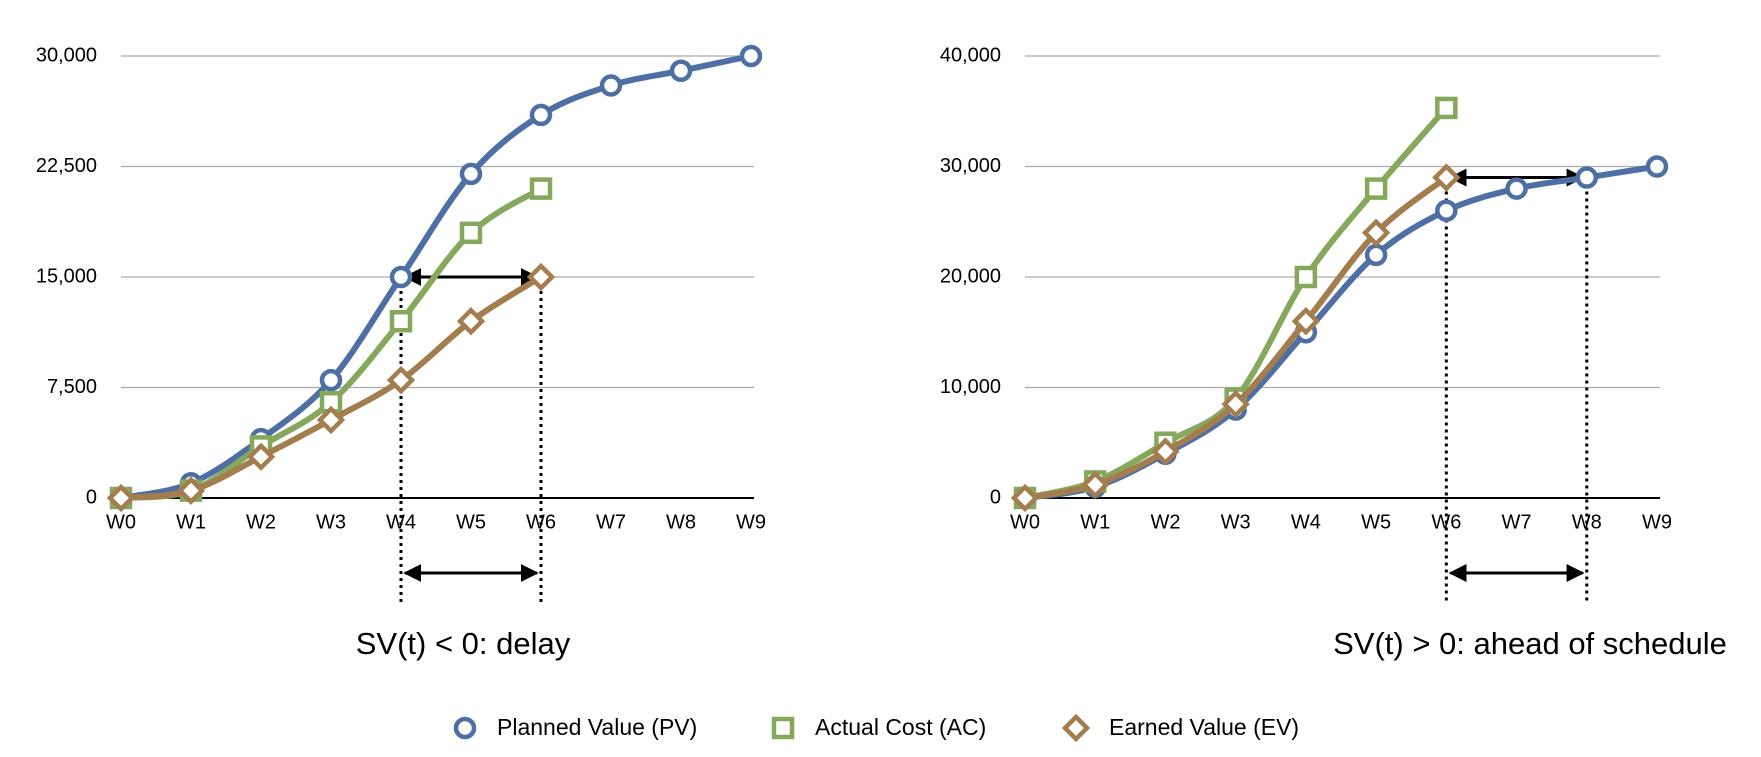  What do you see at coordinates (970, 276) in the screenshot?
I see `y-tick-label: 20,000` at bounding box center [970, 276].